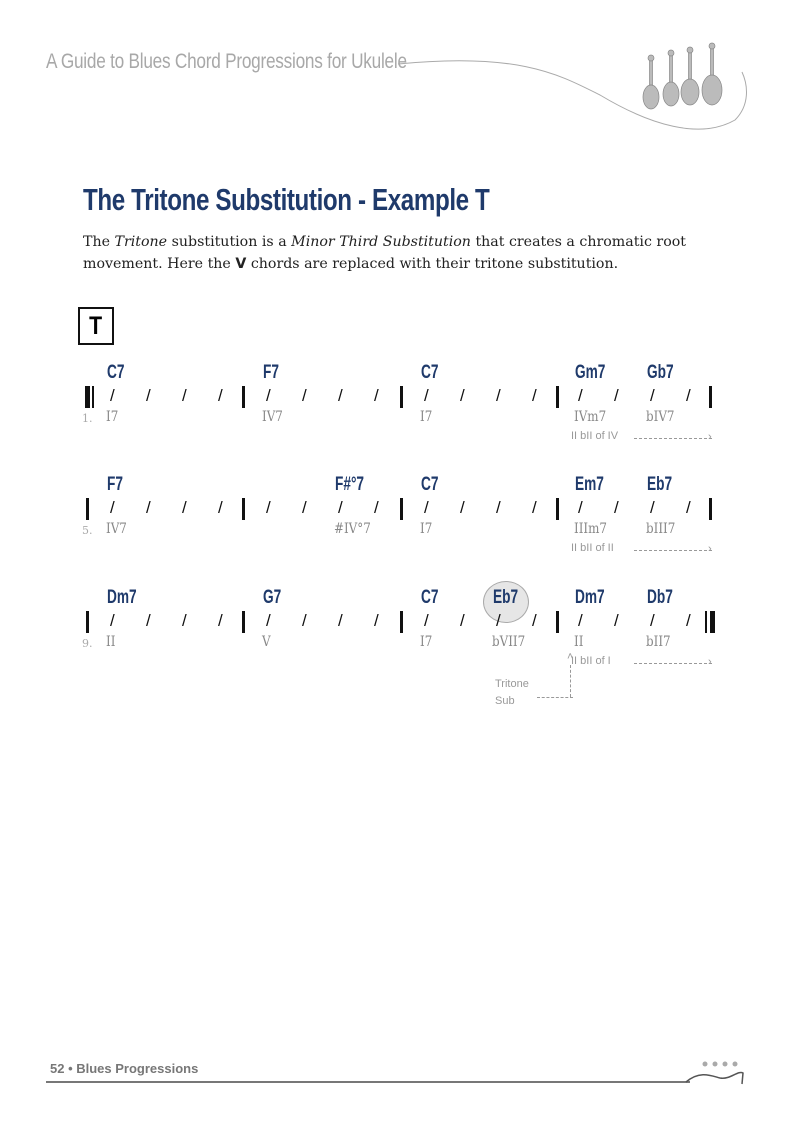 The width and height of the screenshot is (794, 1123). What do you see at coordinates (720, 1064) in the screenshot?
I see `dots-icon` at bounding box center [720, 1064].